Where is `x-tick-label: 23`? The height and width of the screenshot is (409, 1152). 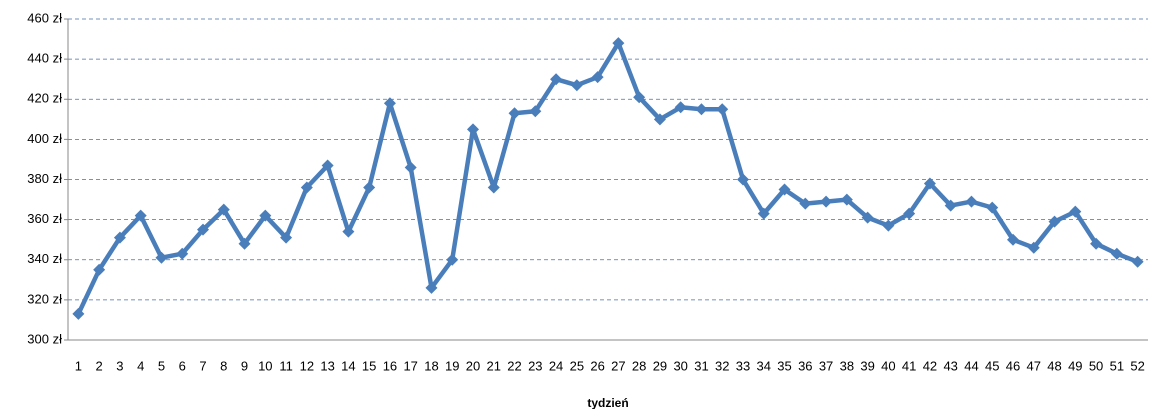
x-tick-label: 23 is located at coordinates (535, 365).